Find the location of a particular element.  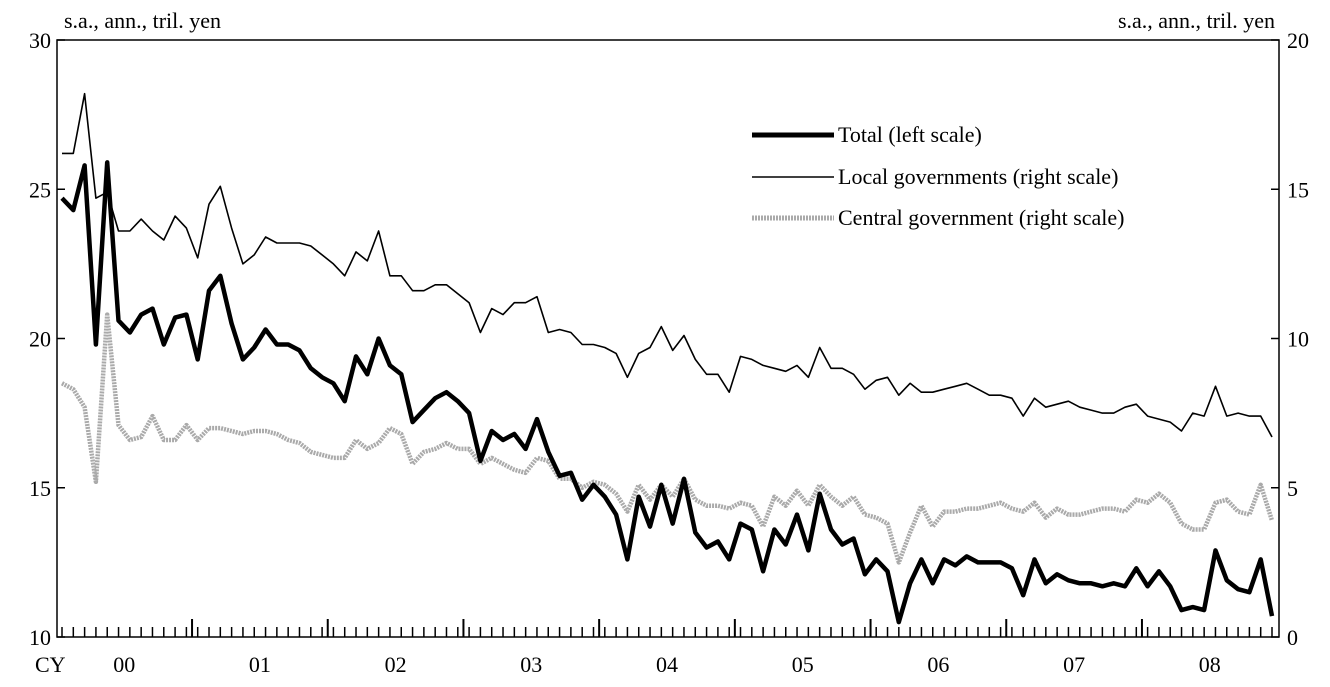

x-year-label: 03 is located at coordinates (531, 664).